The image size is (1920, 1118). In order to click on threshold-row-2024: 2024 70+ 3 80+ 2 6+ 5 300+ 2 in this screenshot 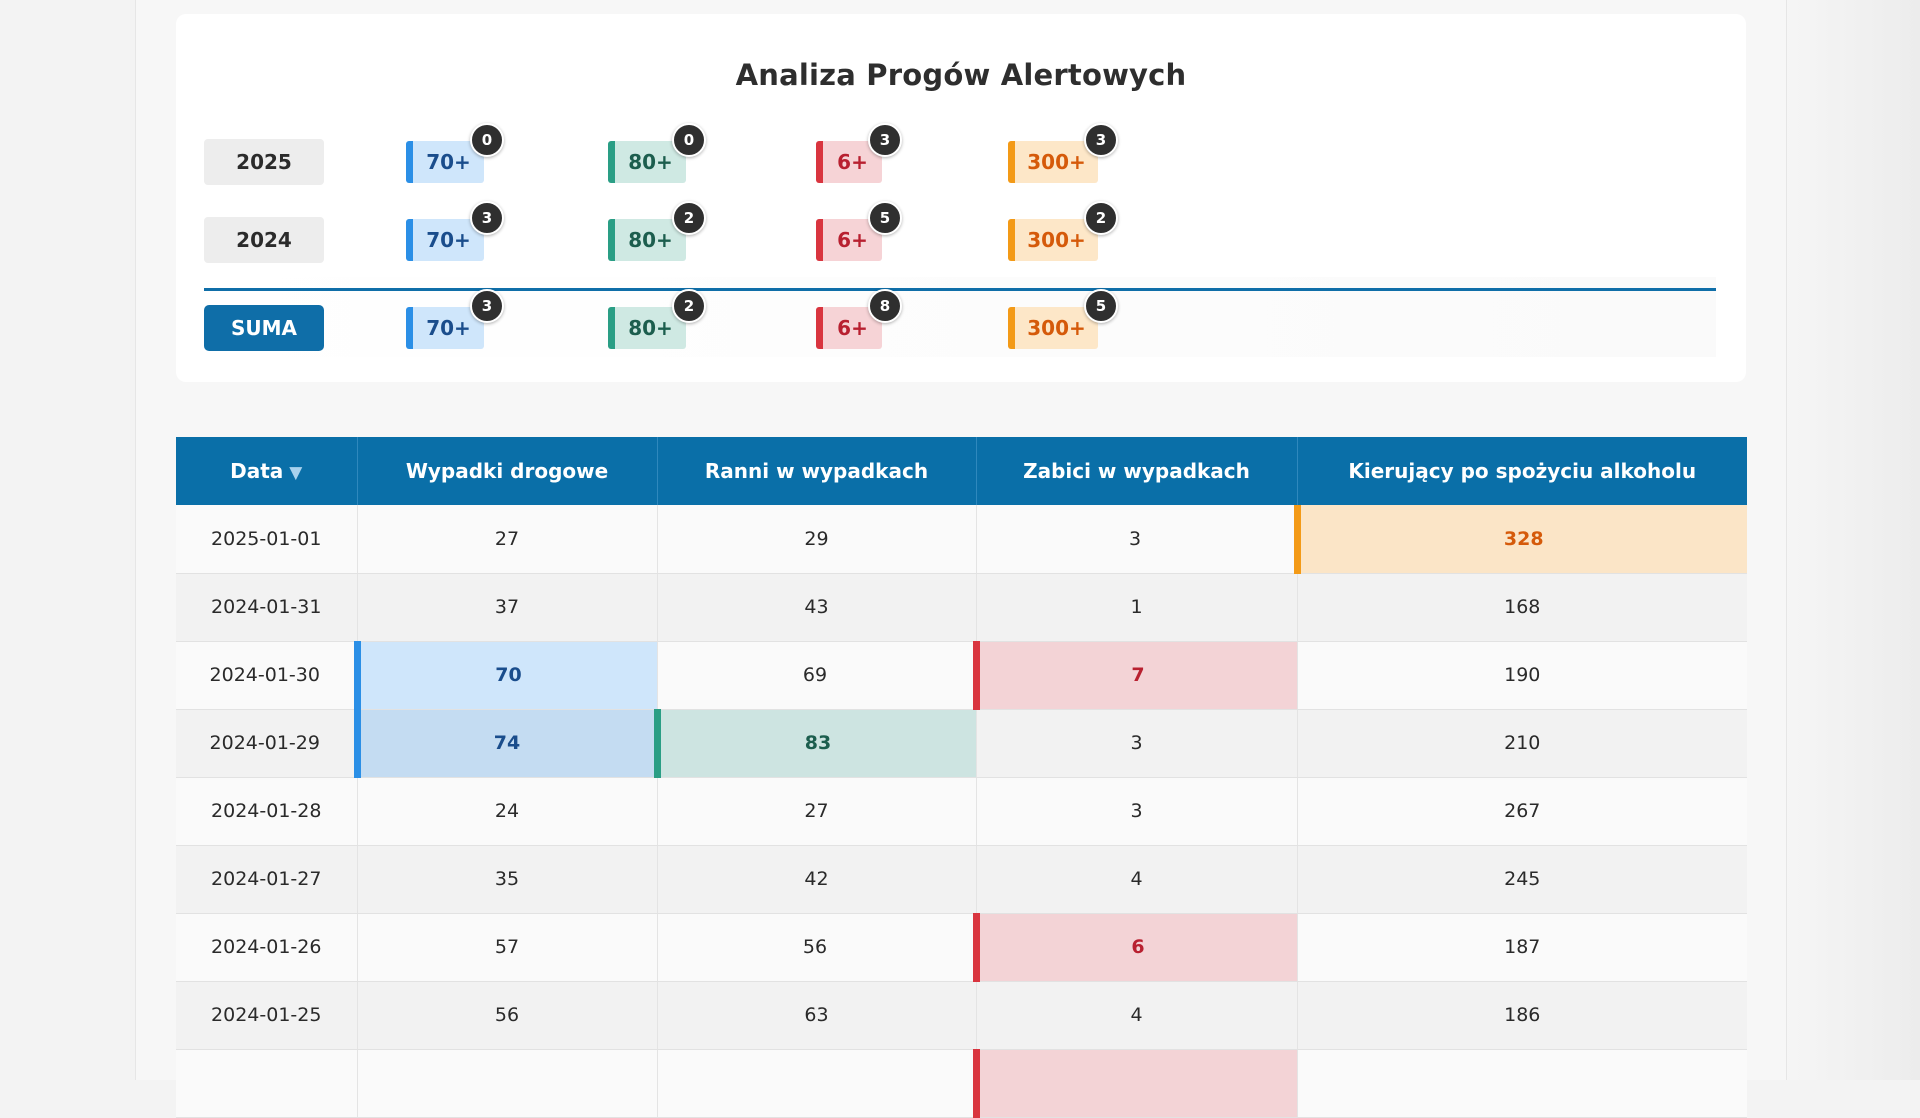, I will do `click(961, 232)`.